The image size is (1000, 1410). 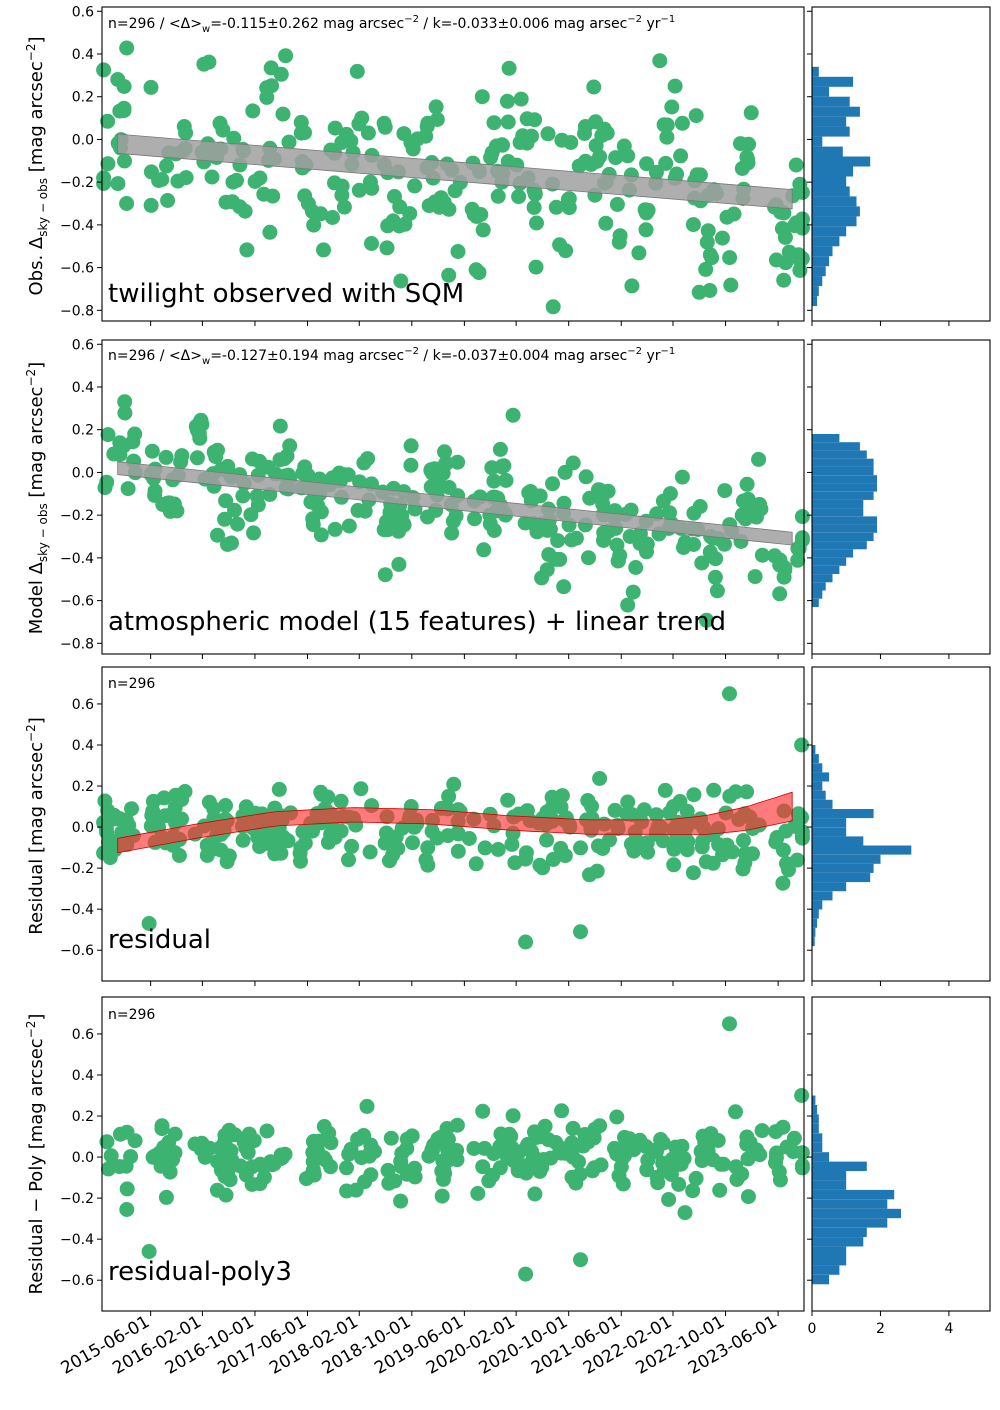 What do you see at coordinates (83, 431) in the screenshot?
I see `y-tick-label: 0.2` at bounding box center [83, 431].